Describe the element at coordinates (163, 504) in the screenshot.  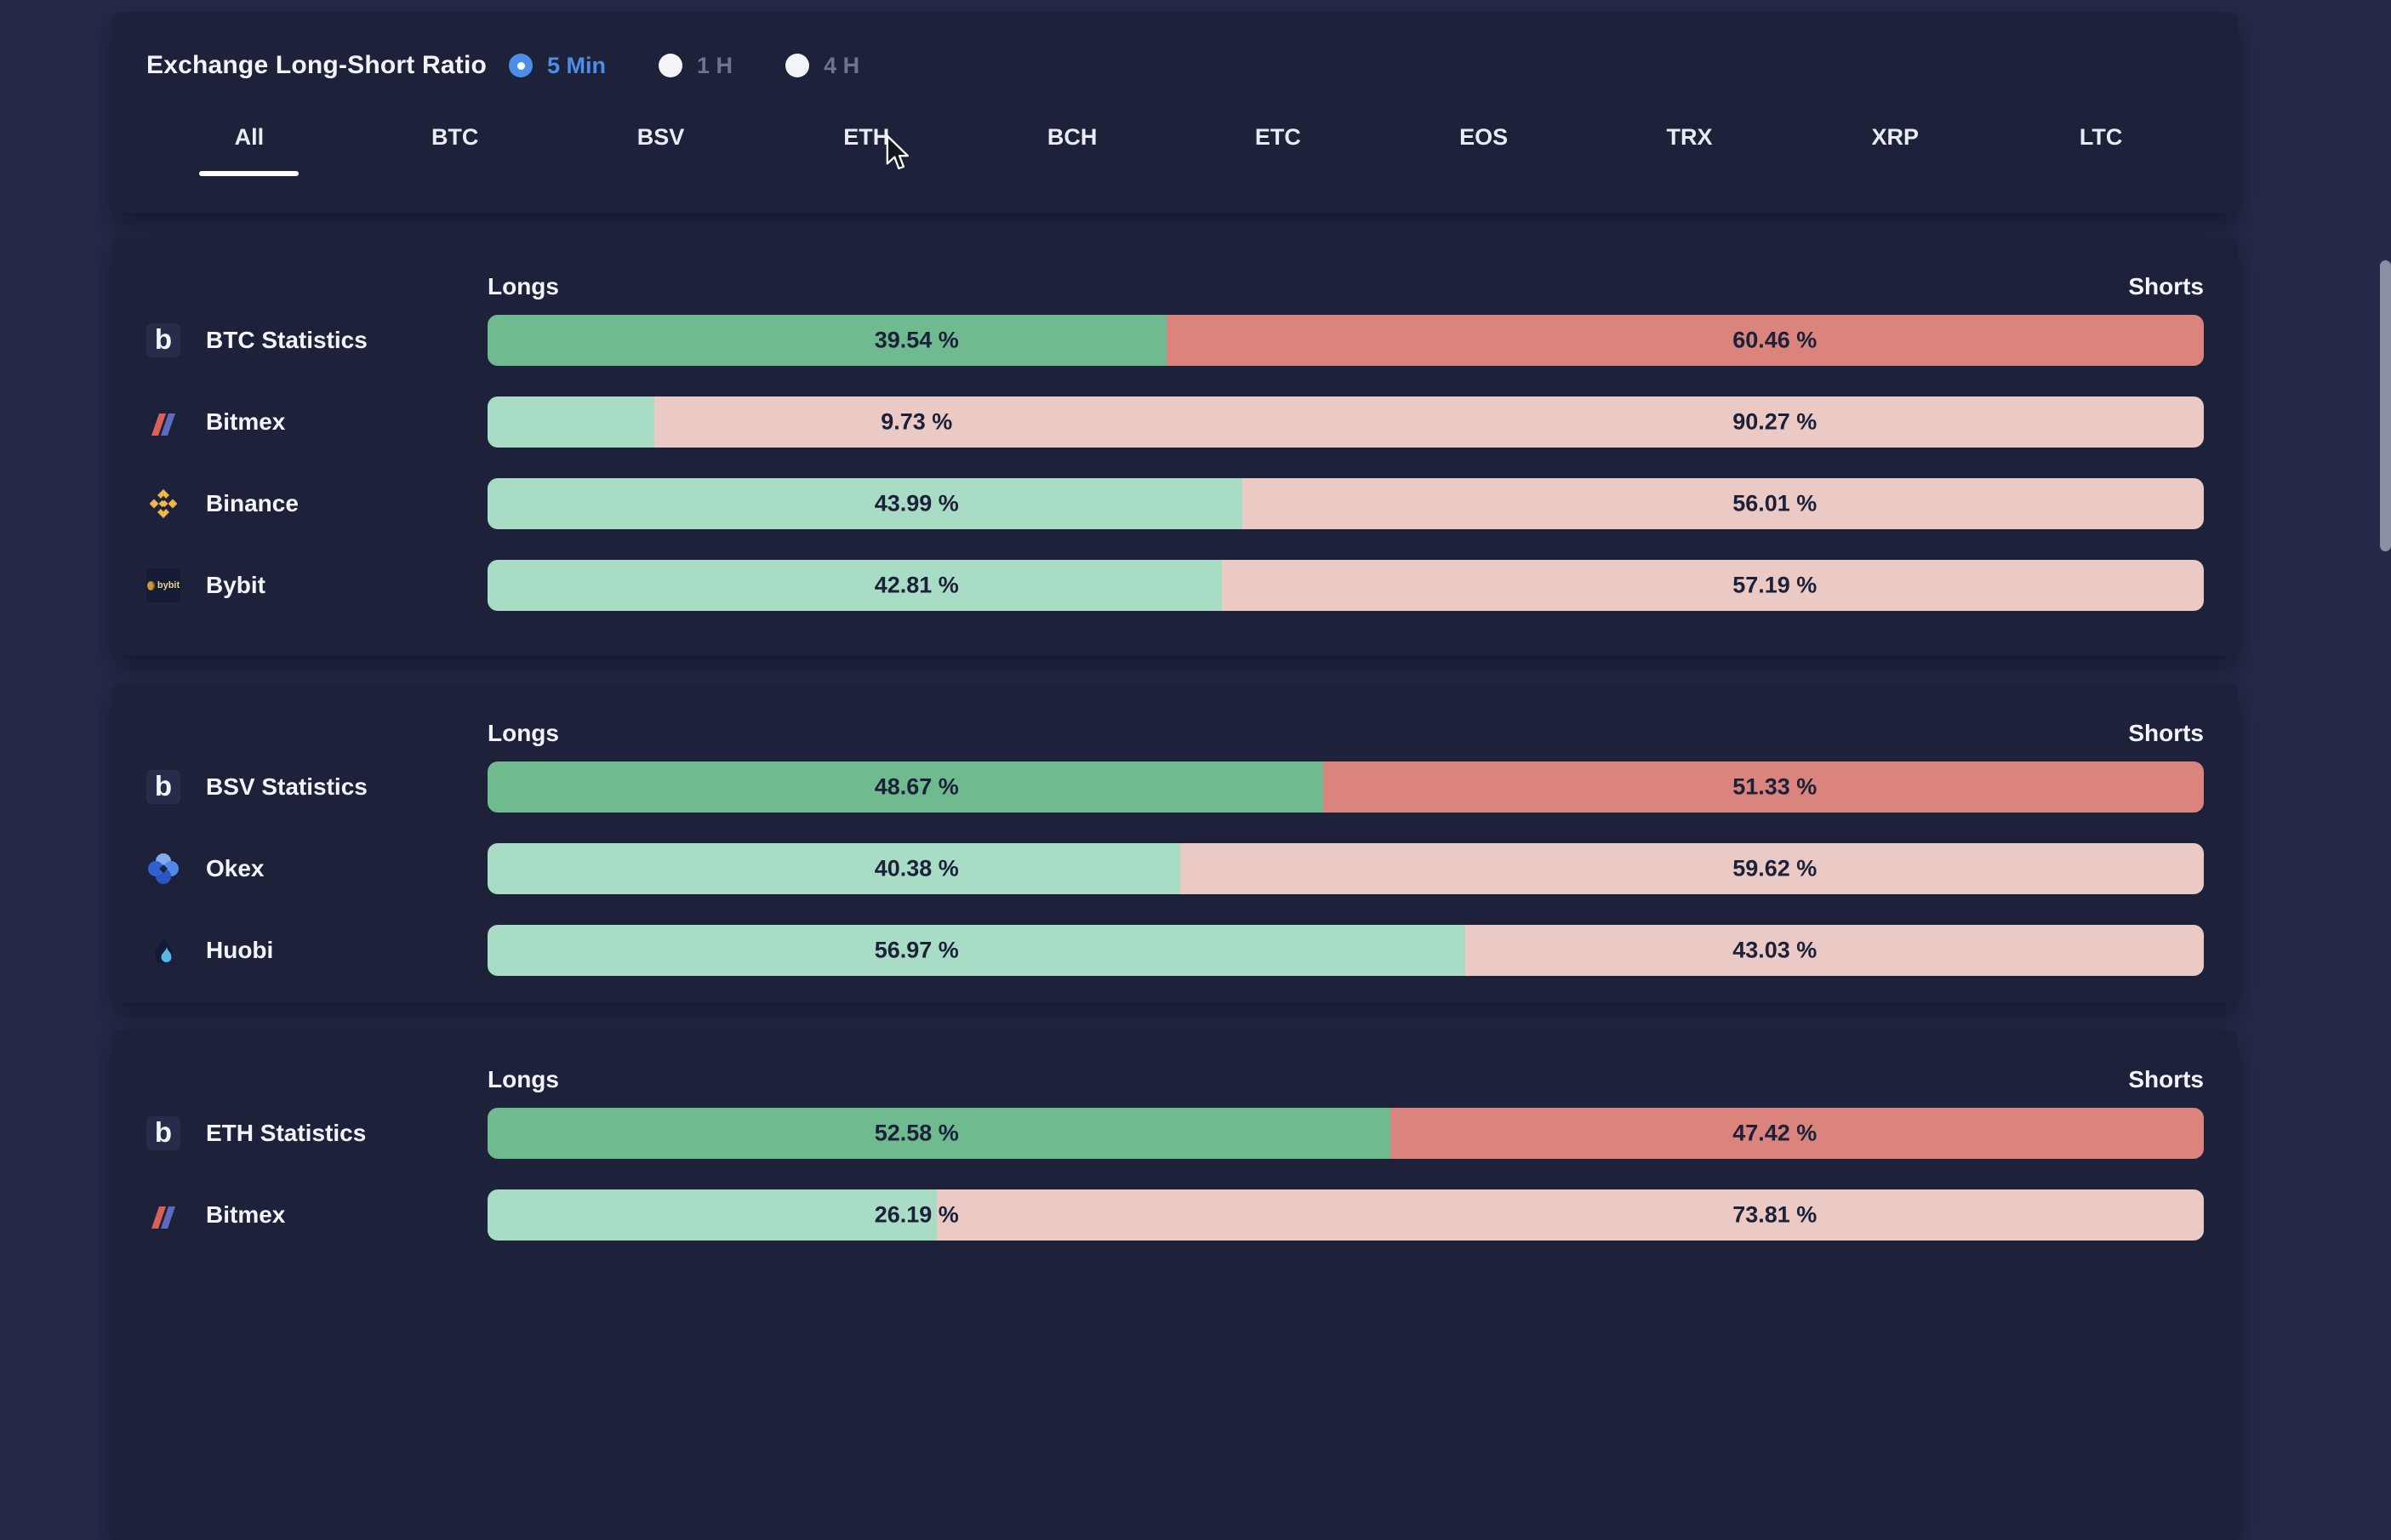
I see `binance-icon` at that location.